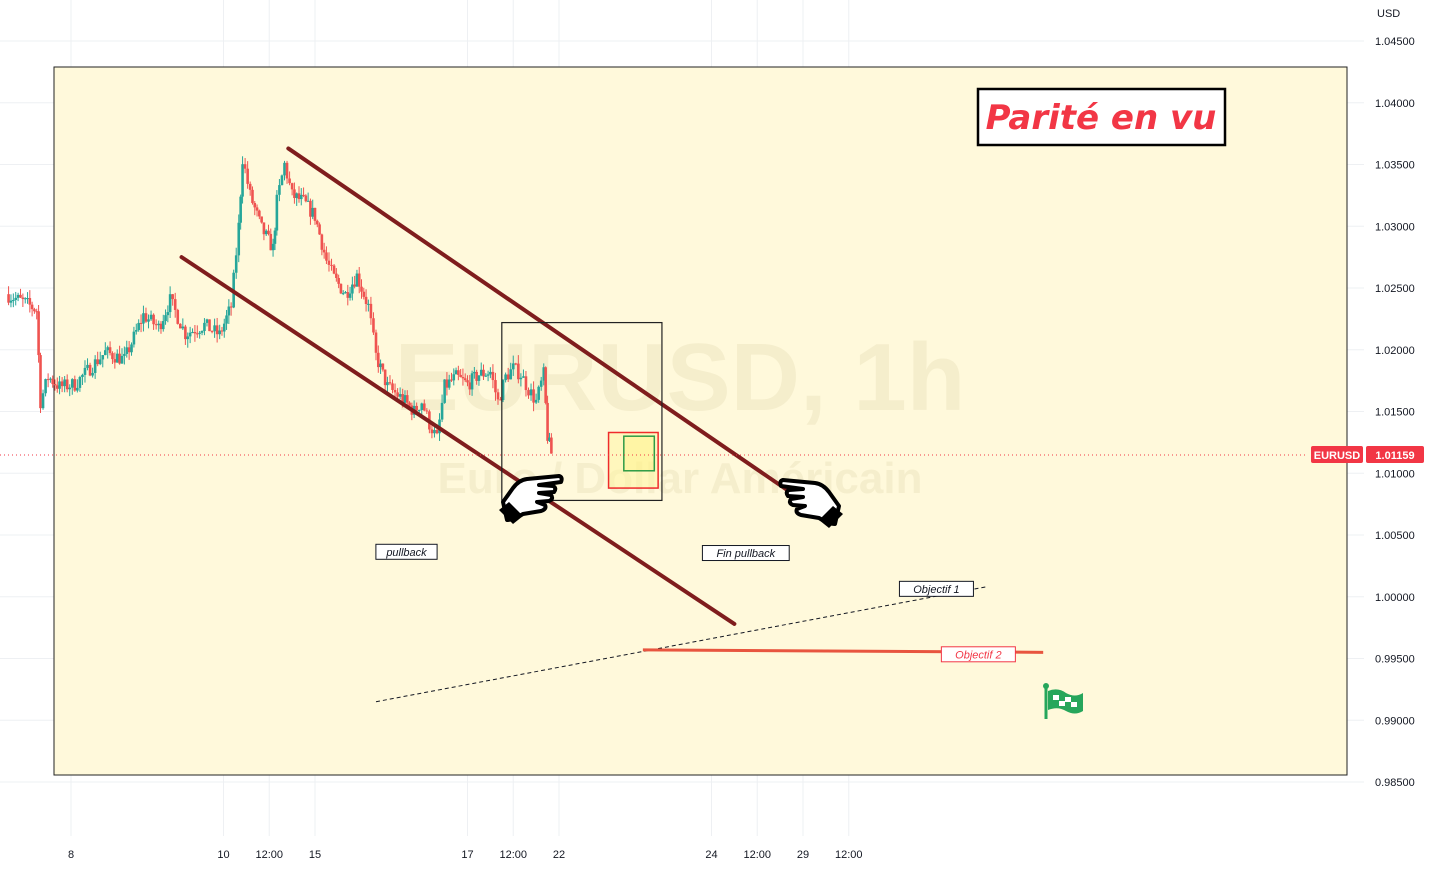 The height and width of the screenshot is (874, 1430). Describe the element at coordinates (803, 855) in the screenshot. I see `time-tick-label: 29` at that location.